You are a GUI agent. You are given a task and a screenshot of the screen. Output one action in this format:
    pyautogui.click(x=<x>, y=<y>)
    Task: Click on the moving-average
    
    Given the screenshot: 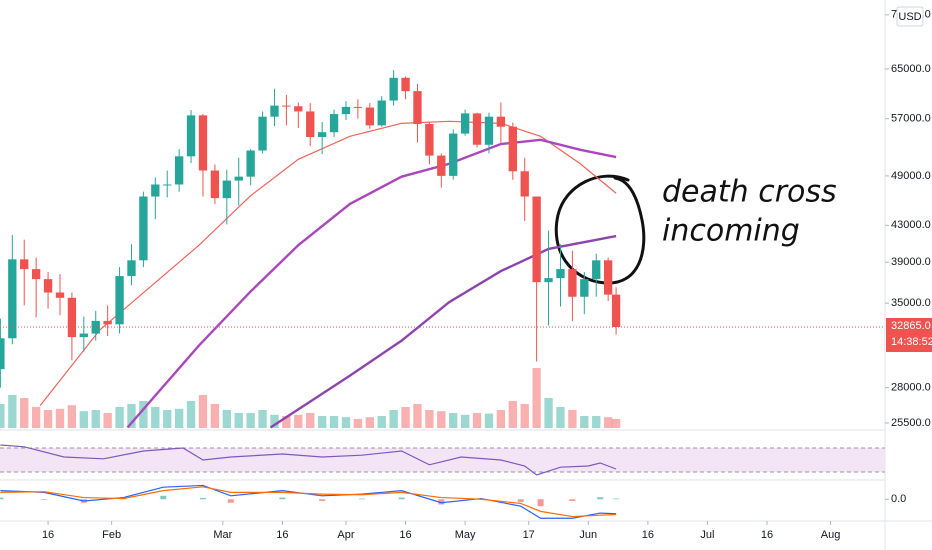 What is the action you would take?
    pyautogui.click(x=443, y=331)
    